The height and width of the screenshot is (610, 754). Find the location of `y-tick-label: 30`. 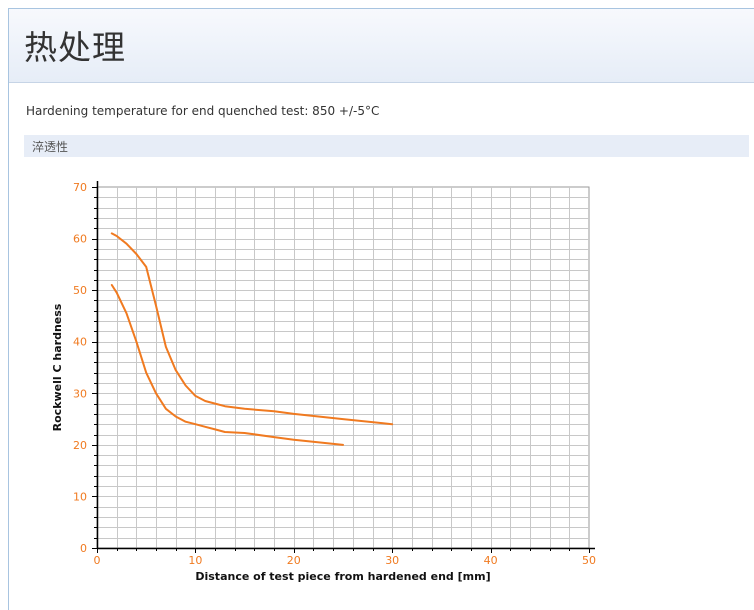

y-tick-label: 30 is located at coordinates (80, 393).